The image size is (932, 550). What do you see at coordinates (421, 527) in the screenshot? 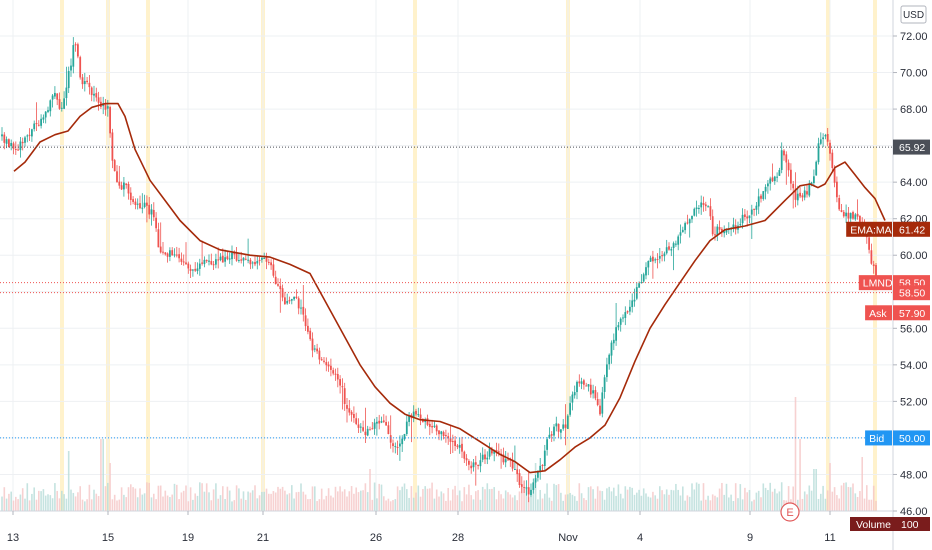
I see `x-axis-ticks: 13 15 19 21 26 28 Nov 4 9 11` at bounding box center [421, 527].